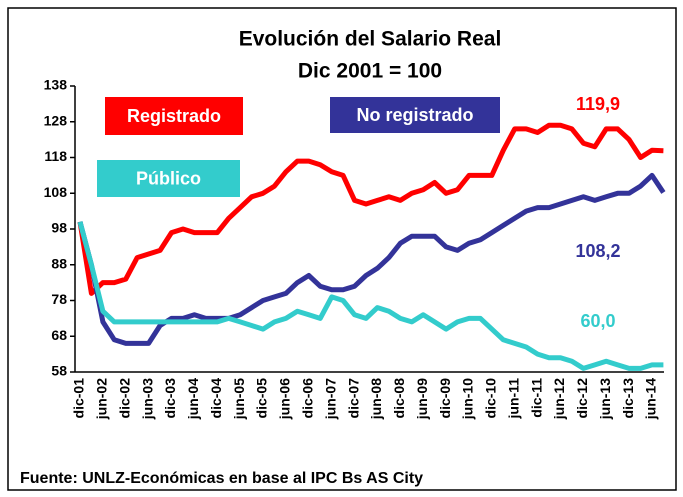  Describe the element at coordinates (55, 156) in the screenshot. I see `y-tick-label: 118` at that location.